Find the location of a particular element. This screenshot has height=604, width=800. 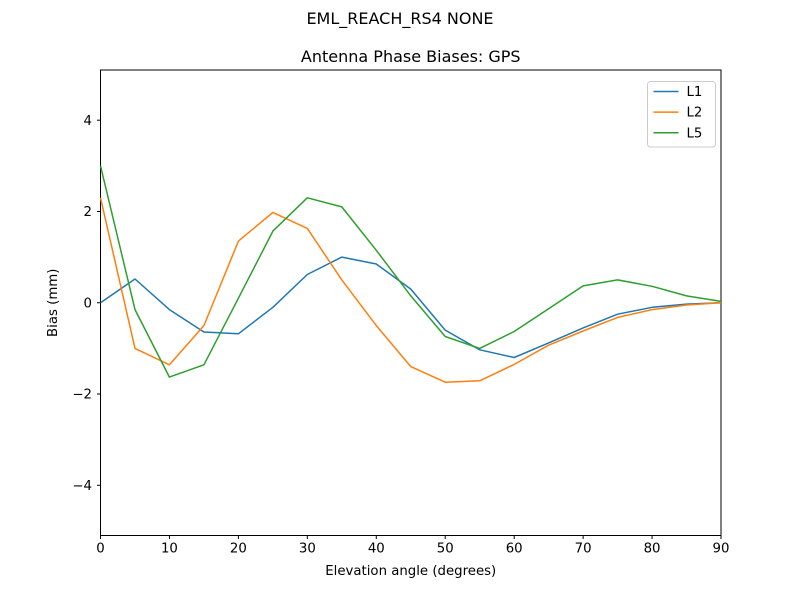

x-tick-label: 0 is located at coordinates (100, 549).